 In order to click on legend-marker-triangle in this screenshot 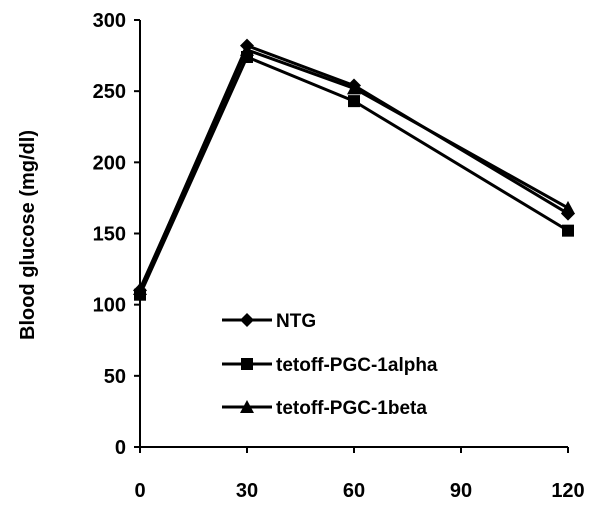, I will do `click(247, 406)`.